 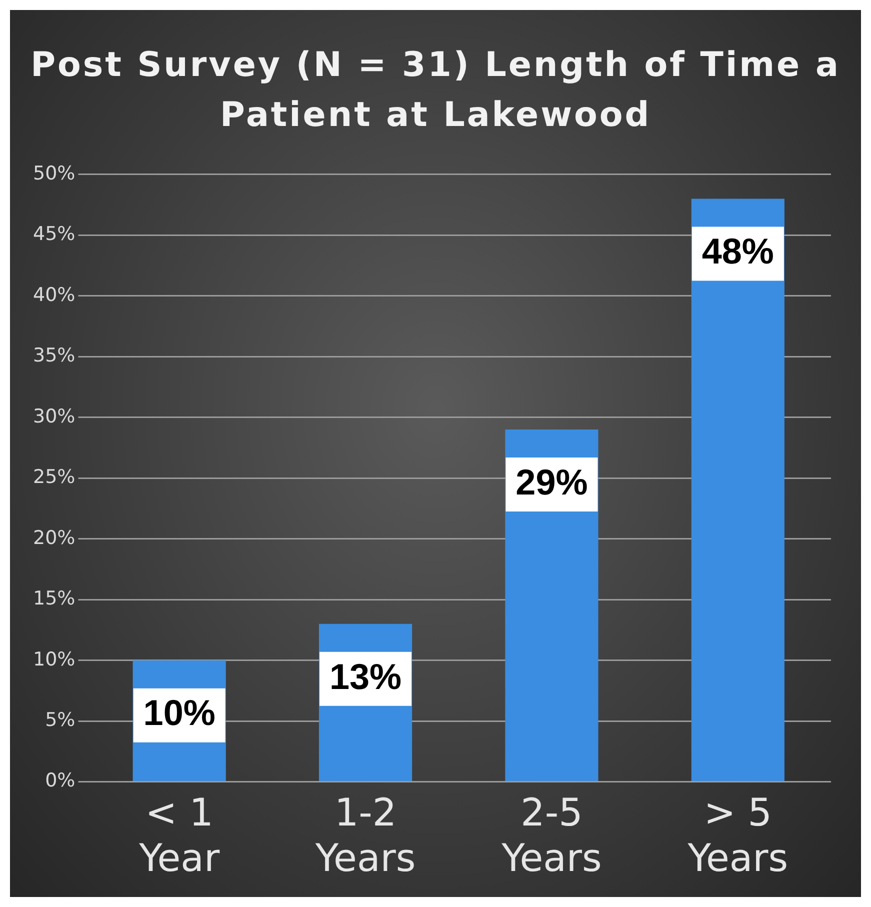 What do you see at coordinates (54, 416) in the screenshot?
I see `y-tick-label: 30%` at bounding box center [54, 416].